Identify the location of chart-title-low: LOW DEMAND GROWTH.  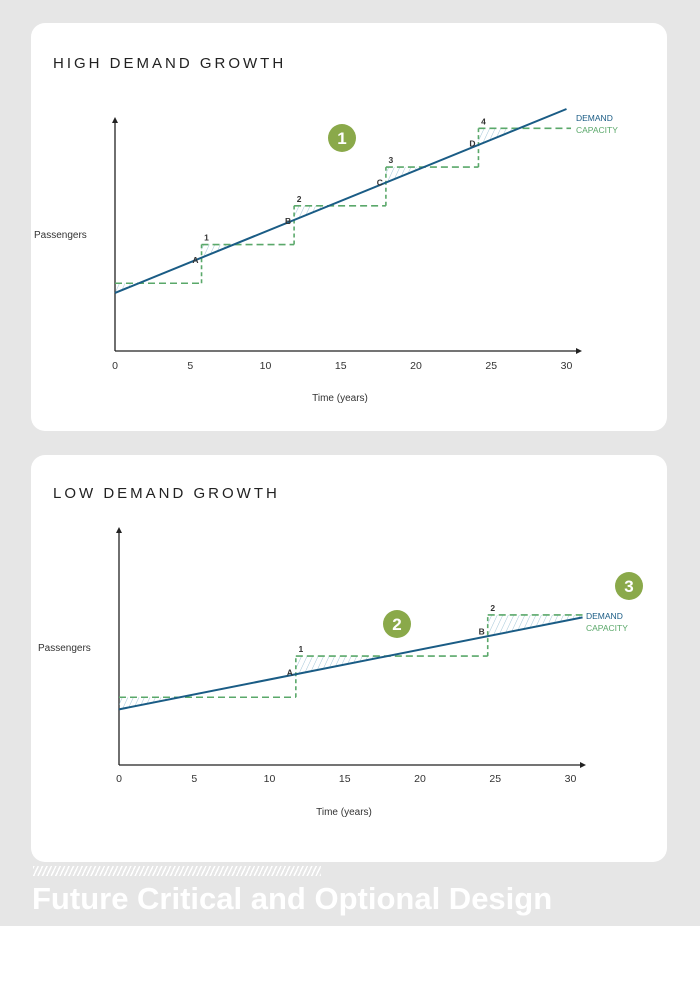
(166, 493).